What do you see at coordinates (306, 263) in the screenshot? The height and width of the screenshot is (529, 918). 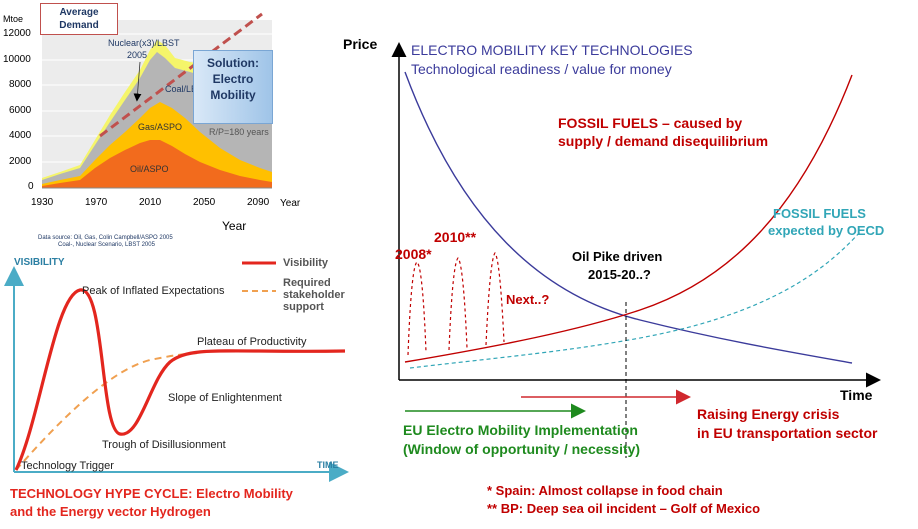 I see `legend-visibility-label: Visibility` at bounding box center [306, 263].